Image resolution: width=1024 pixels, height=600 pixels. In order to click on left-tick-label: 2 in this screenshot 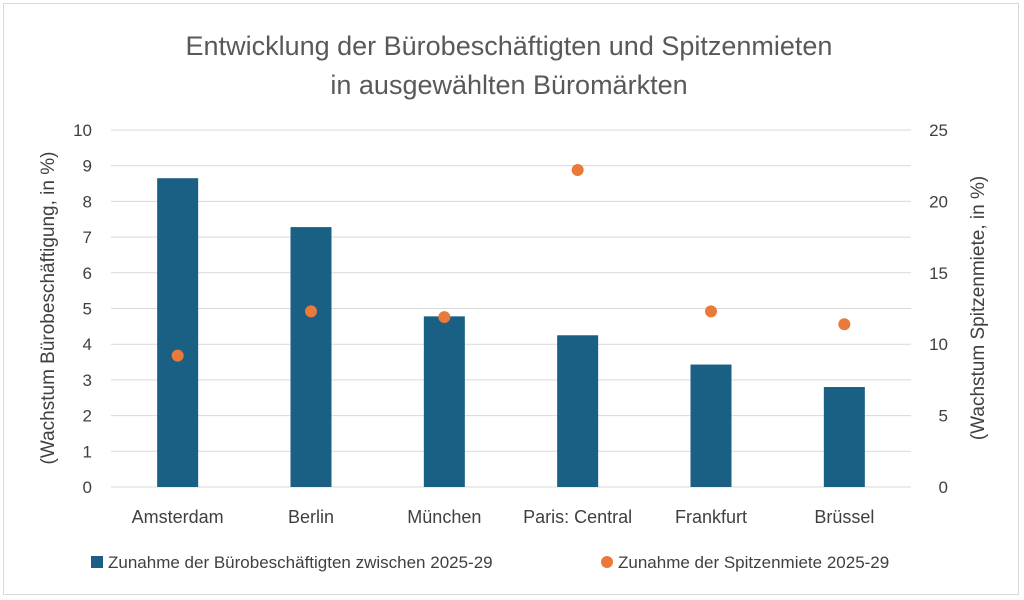, I will do `click(87, 416)`.